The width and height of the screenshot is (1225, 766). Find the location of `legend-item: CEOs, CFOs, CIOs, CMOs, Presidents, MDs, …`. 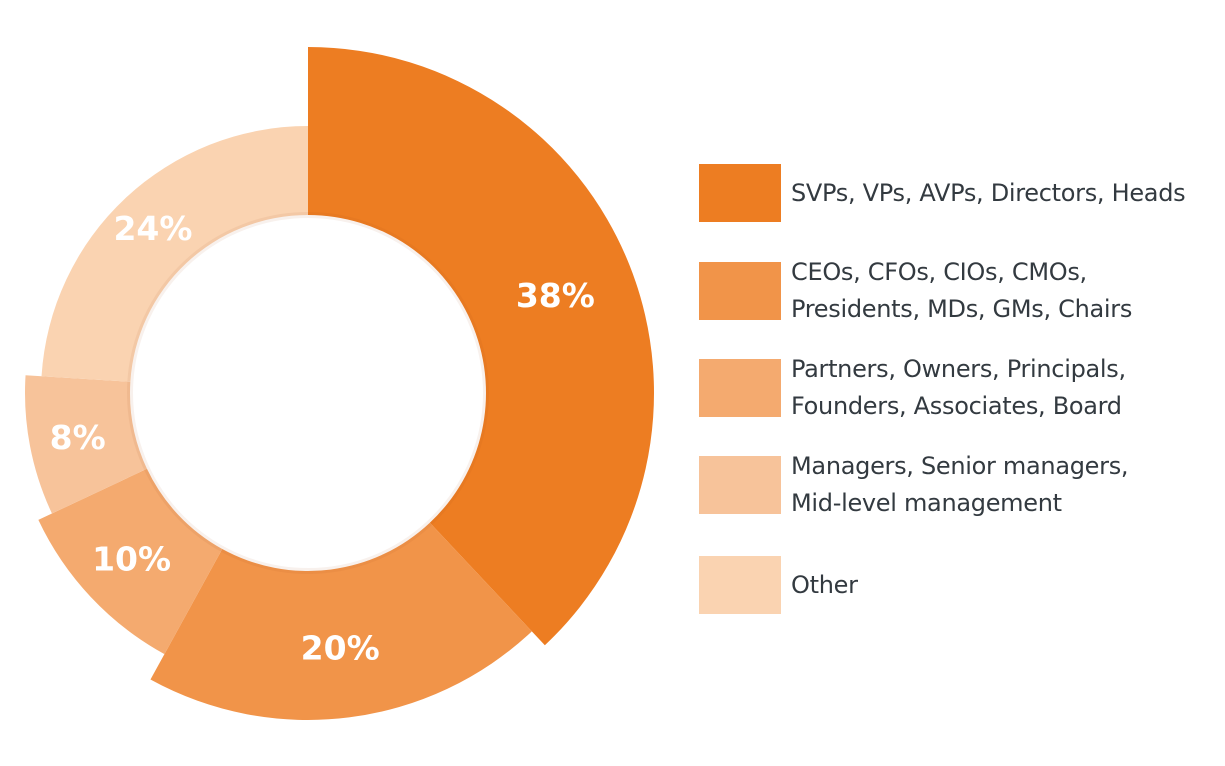

legend-item: CEOs, CFOs, CIOs, CMOs, Presidents, MDs, … is located at coordinates (959, 290).